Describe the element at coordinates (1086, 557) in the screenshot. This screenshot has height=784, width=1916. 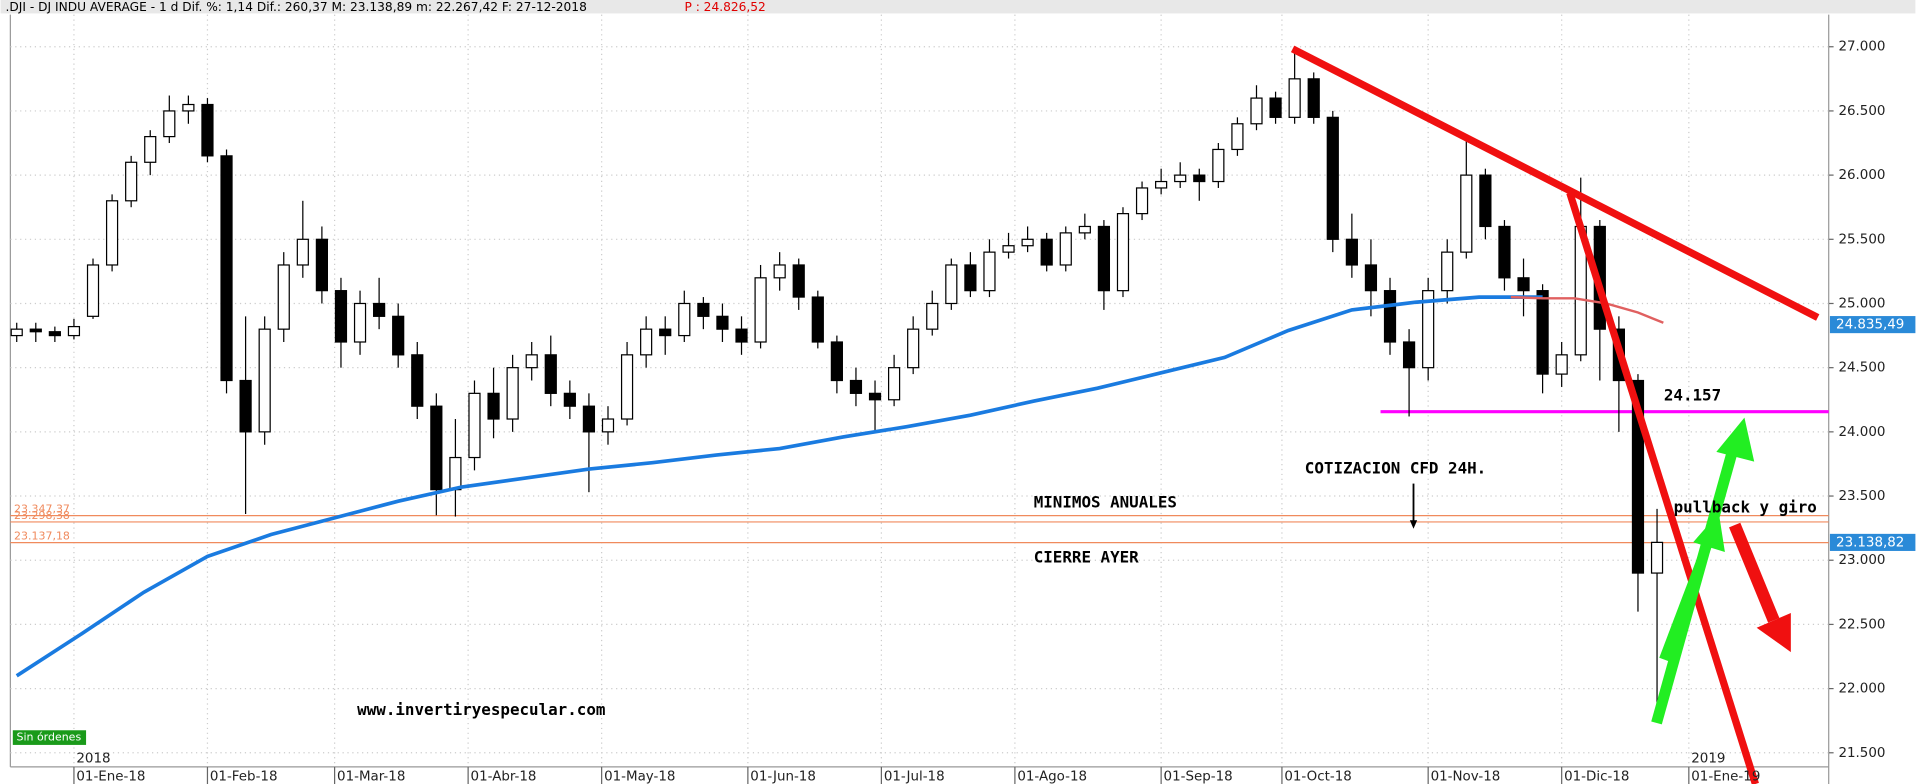
I see `annotation: CIERRE AYER` at that location.